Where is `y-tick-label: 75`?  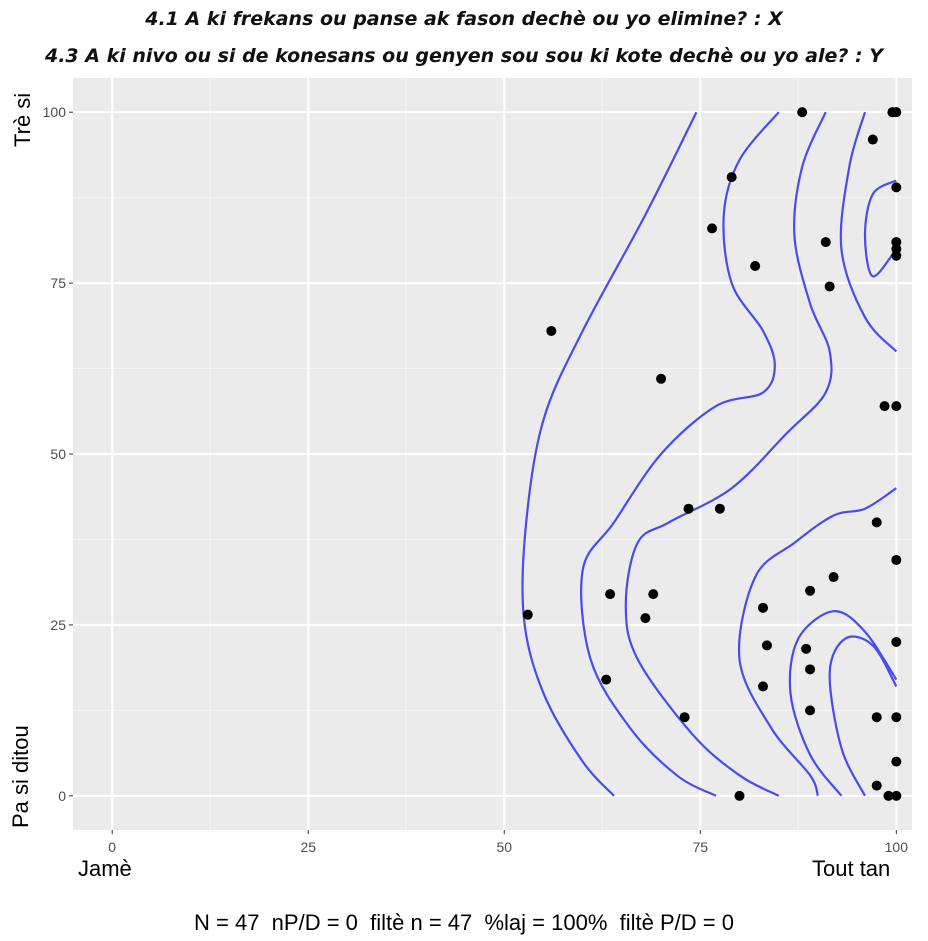
y-tick-label: 75 is located at coordinates (58, 283).